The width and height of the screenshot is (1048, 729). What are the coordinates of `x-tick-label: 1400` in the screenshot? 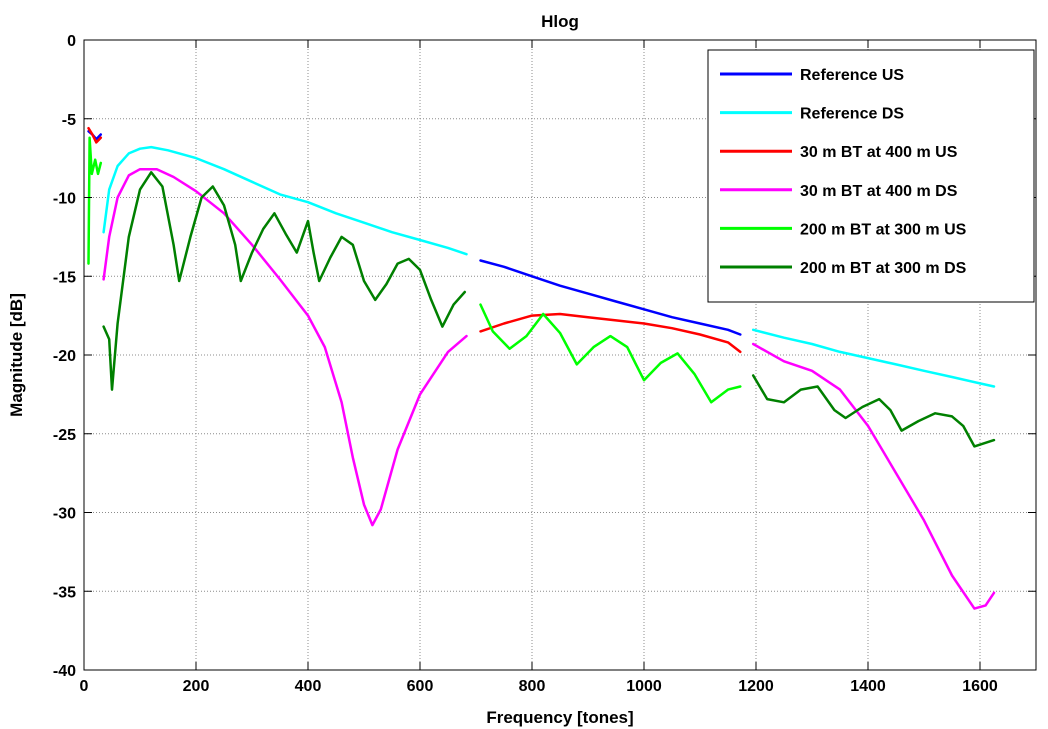 It's located at (868, 686).